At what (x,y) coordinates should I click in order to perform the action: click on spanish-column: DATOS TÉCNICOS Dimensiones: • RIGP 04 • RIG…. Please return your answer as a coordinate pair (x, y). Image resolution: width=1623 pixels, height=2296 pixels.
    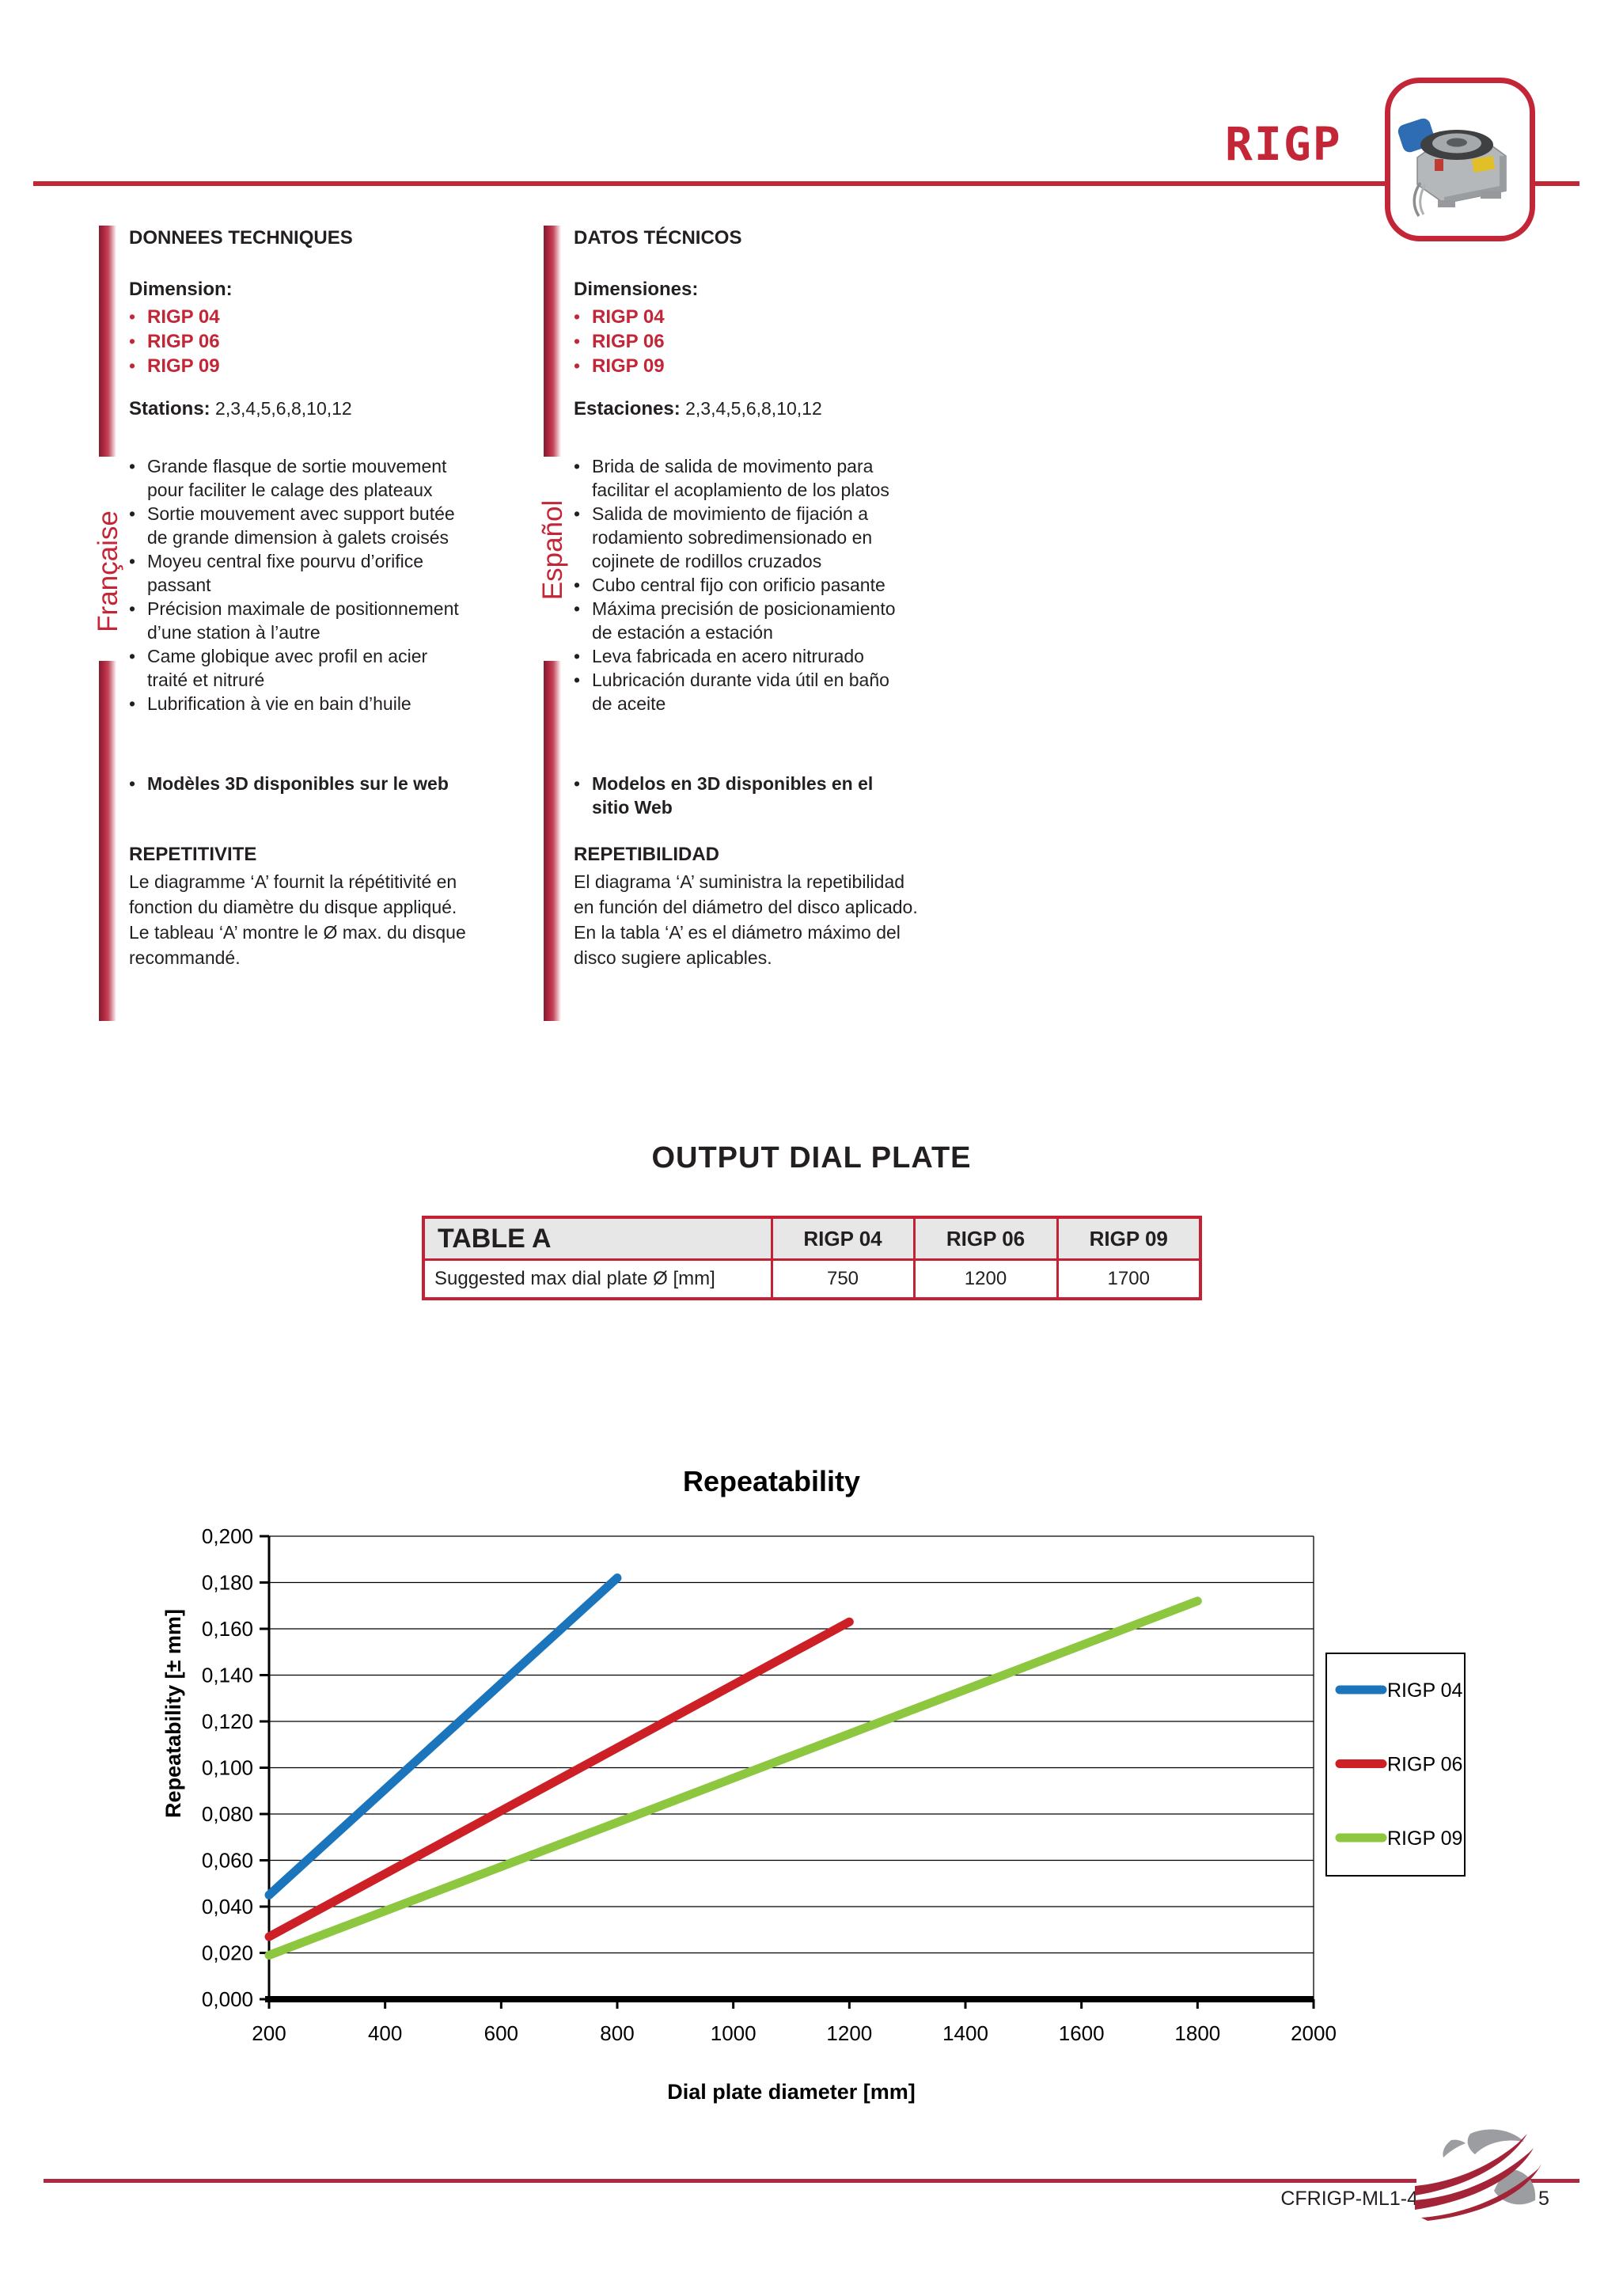
    Looking at the image, I should click on (774, 554).